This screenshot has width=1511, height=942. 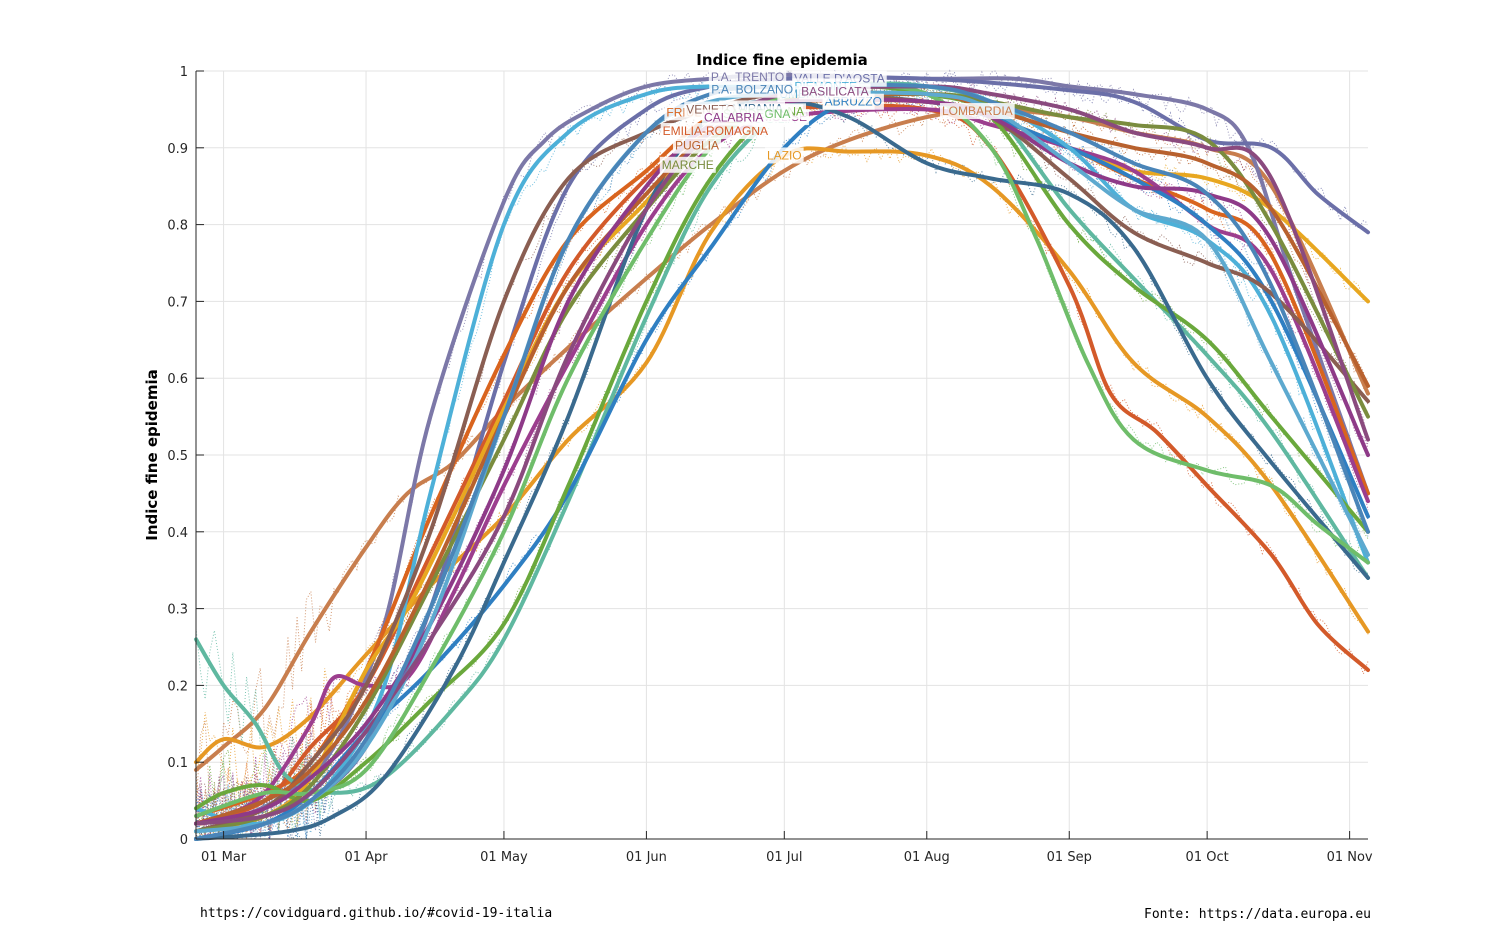 I want to click on series-label: LOMBARDIA, so click(x=977, y=111).